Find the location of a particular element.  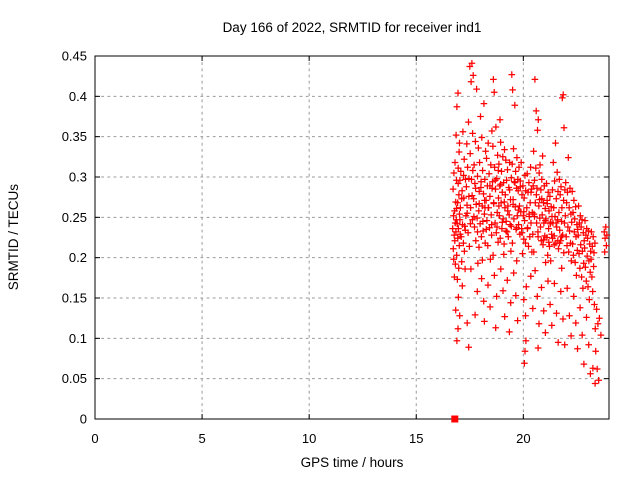

y-tick-label: 0.45 is located at coordinates (74, 56).